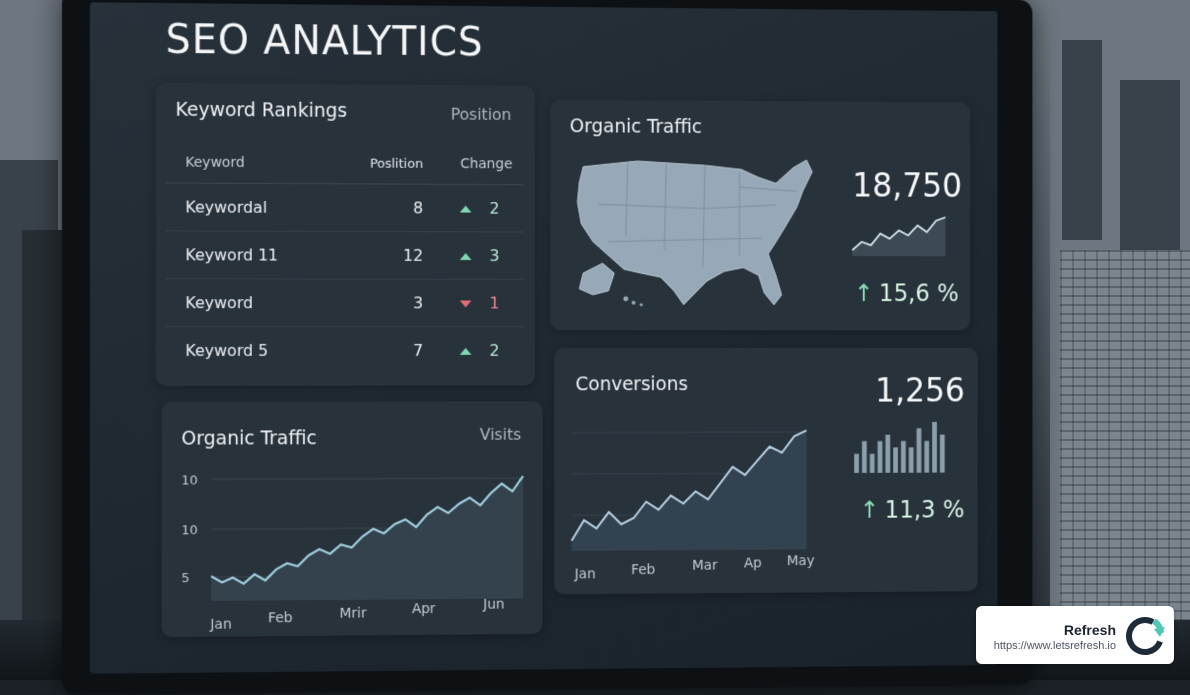 The height and width of the screenshot is (695, 1190). I want to click on card-title: Conversions, so click(631, 384).